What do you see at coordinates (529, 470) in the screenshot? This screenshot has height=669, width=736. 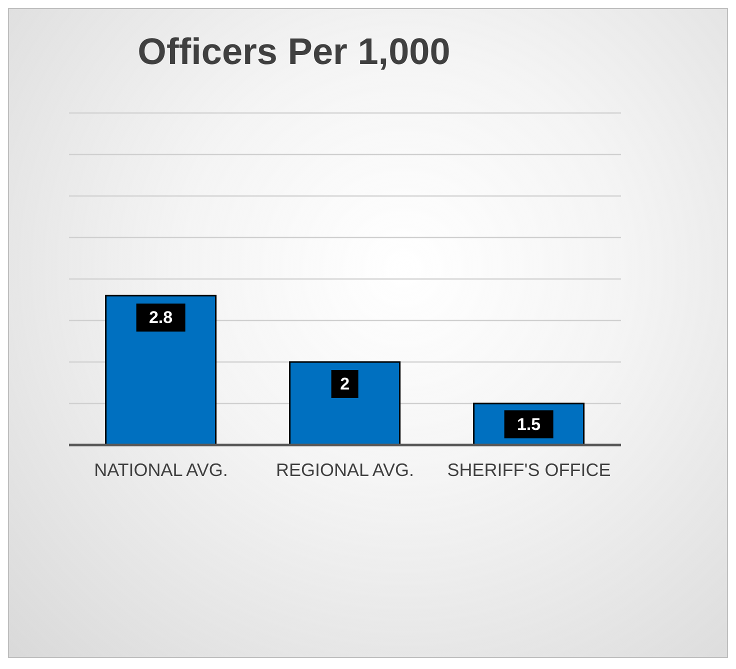 I see `x-tick-label: SHERIFF'S OFFICE` at bounding box center [529, 470].